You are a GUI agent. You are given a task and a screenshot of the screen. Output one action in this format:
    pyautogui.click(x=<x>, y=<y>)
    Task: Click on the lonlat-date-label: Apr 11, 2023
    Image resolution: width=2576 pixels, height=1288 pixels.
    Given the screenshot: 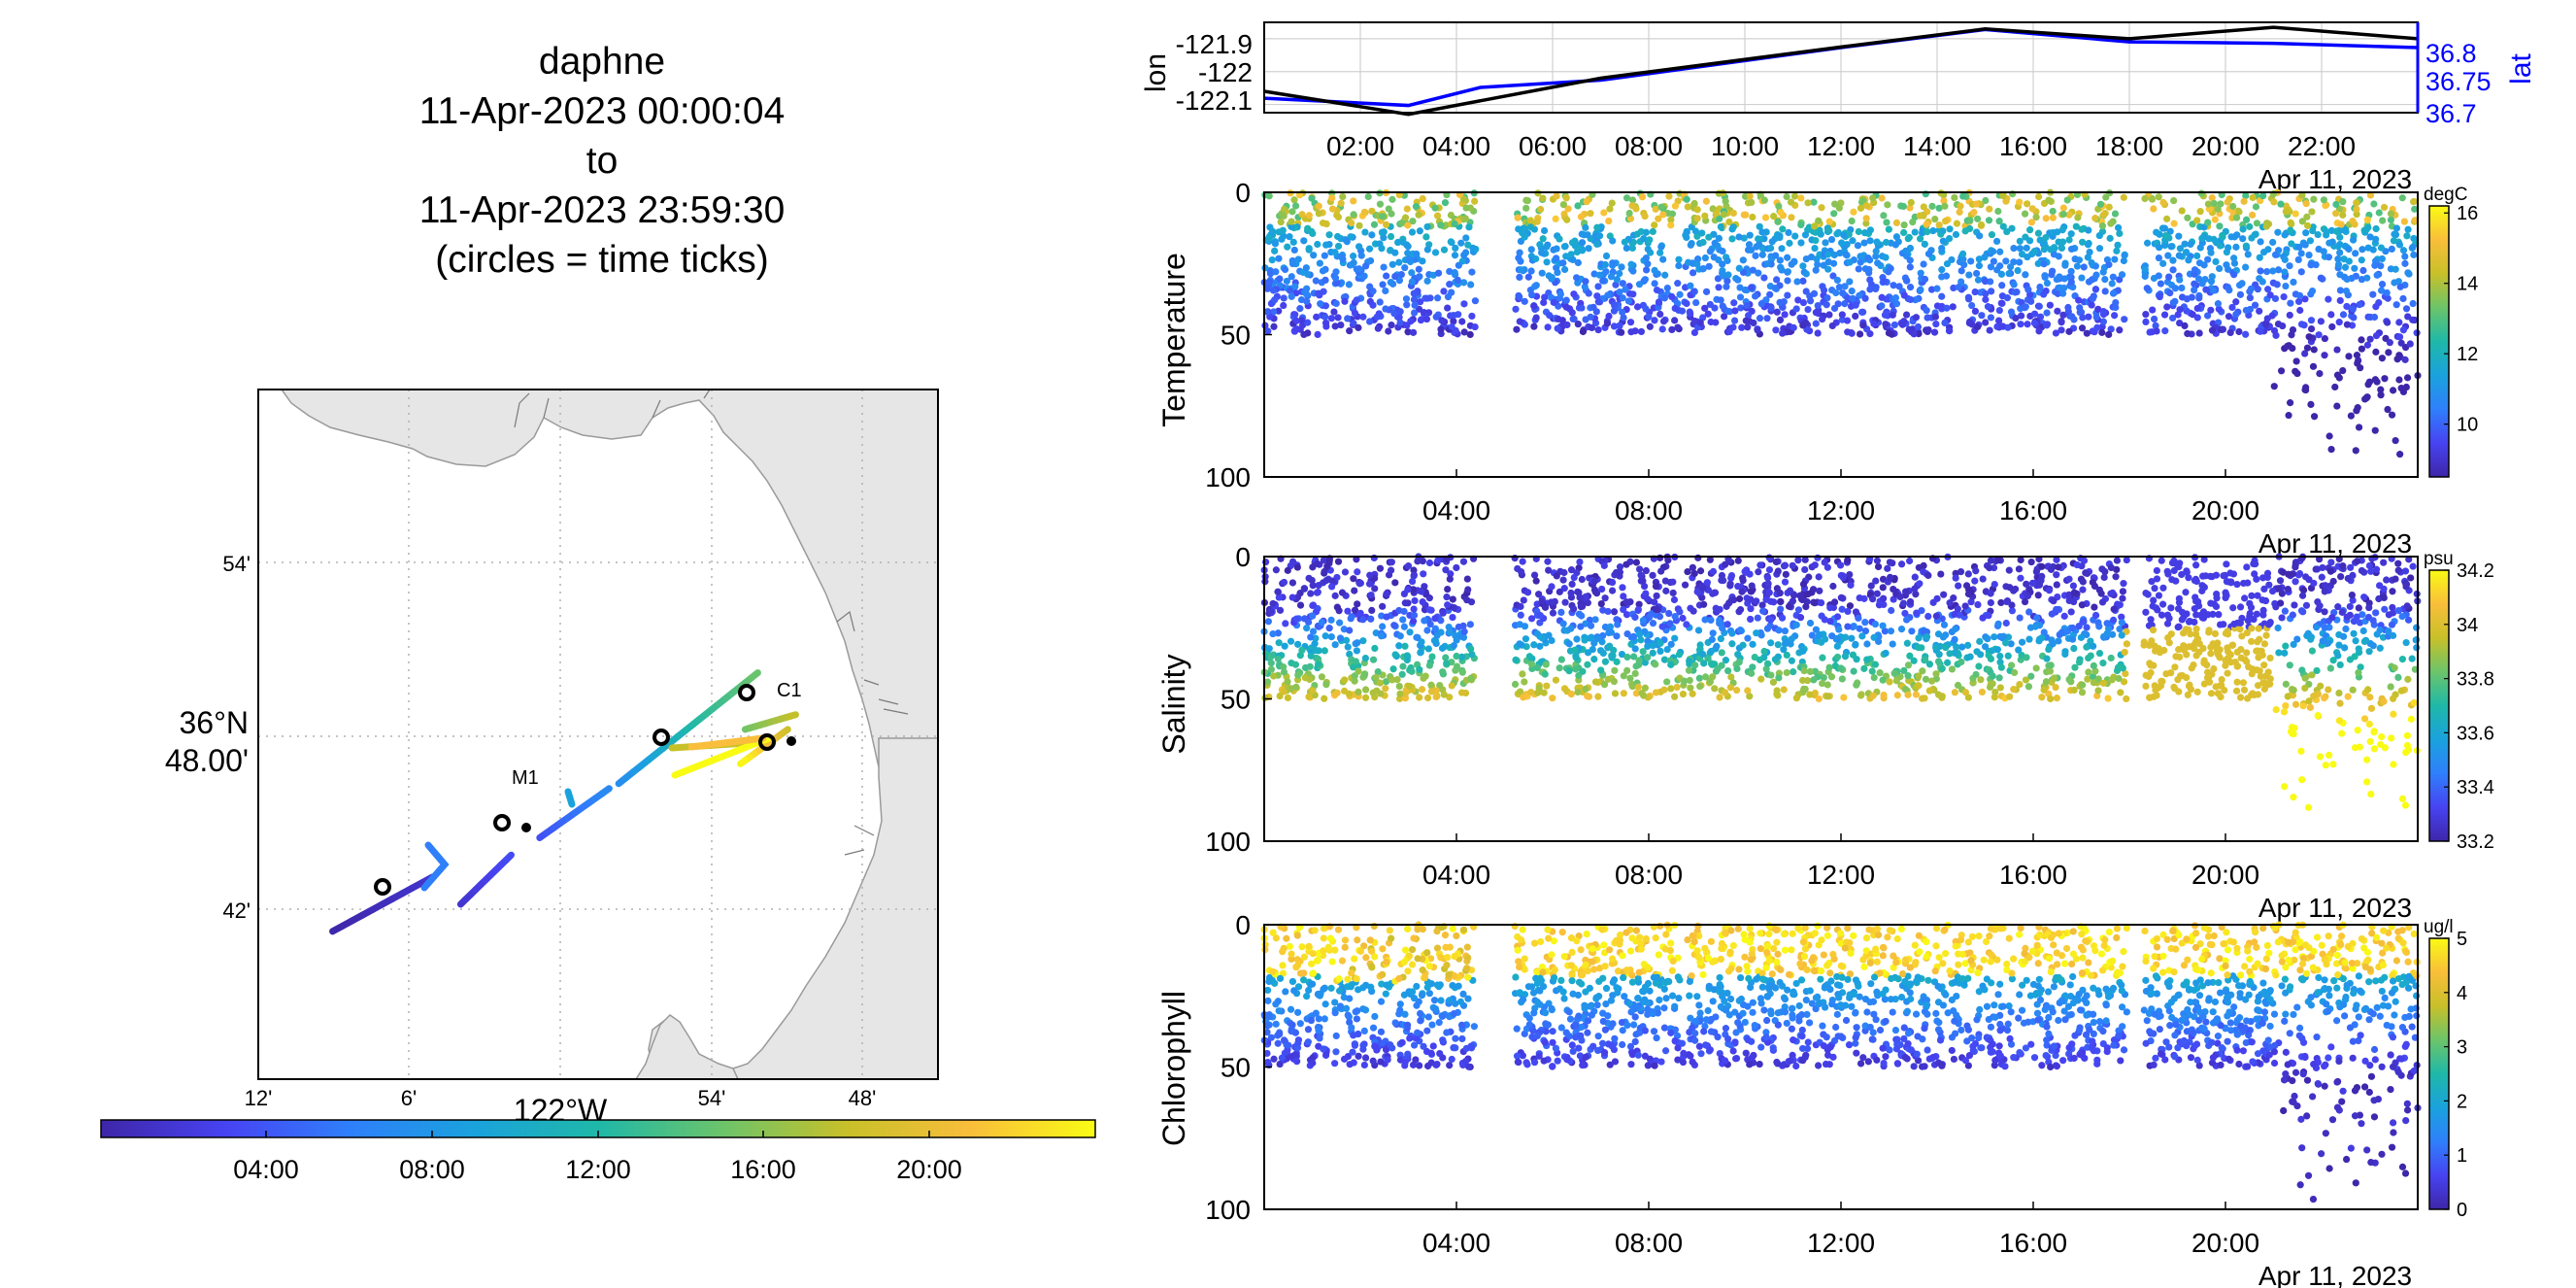 What is the action you would take?
    pyautogui.click(x=2335, y=179)
    